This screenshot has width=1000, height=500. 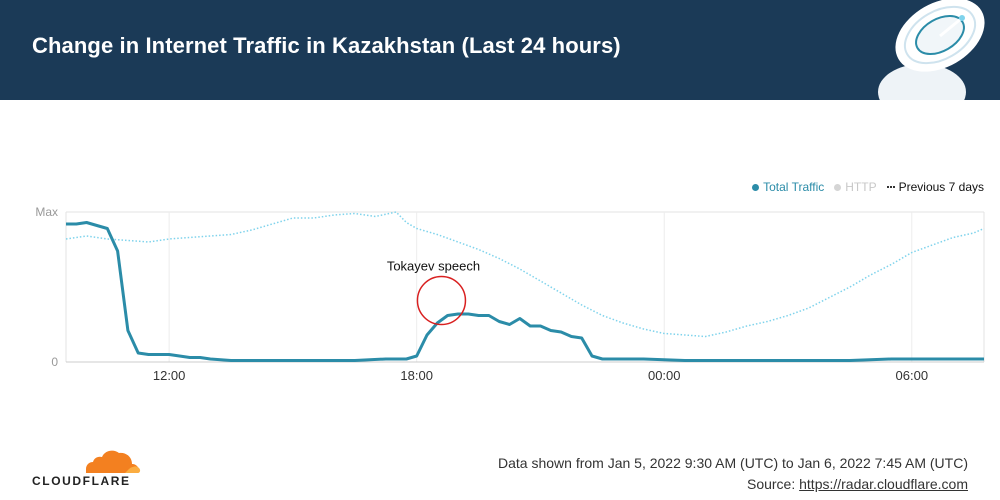 What do you see at coordinates (773, 484) in the screenshot?
I see `source-prefix: Source:` at bounding box center [773, 484].